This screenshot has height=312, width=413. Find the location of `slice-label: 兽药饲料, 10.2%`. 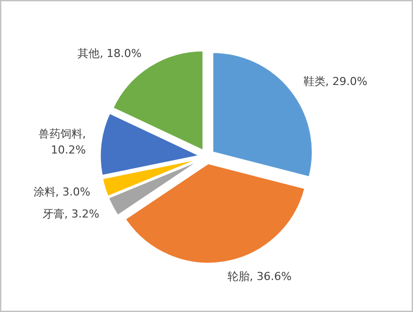

slice-label: 兽药饲料, 10.2% is located at coordinates (62, 142).